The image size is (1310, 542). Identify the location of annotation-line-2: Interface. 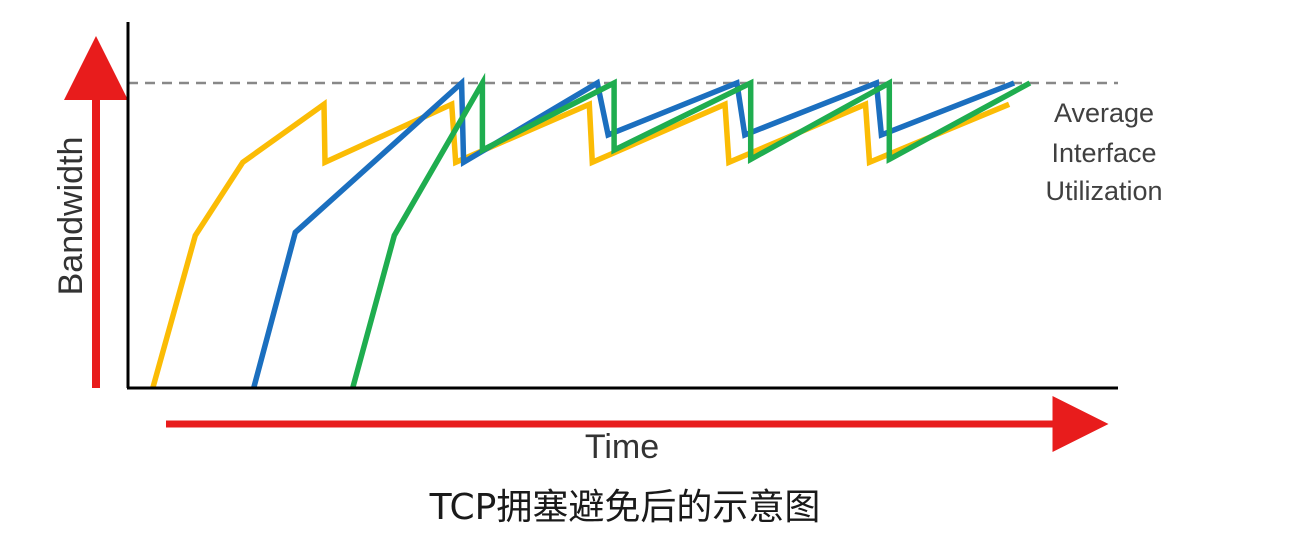
(1103, 153).